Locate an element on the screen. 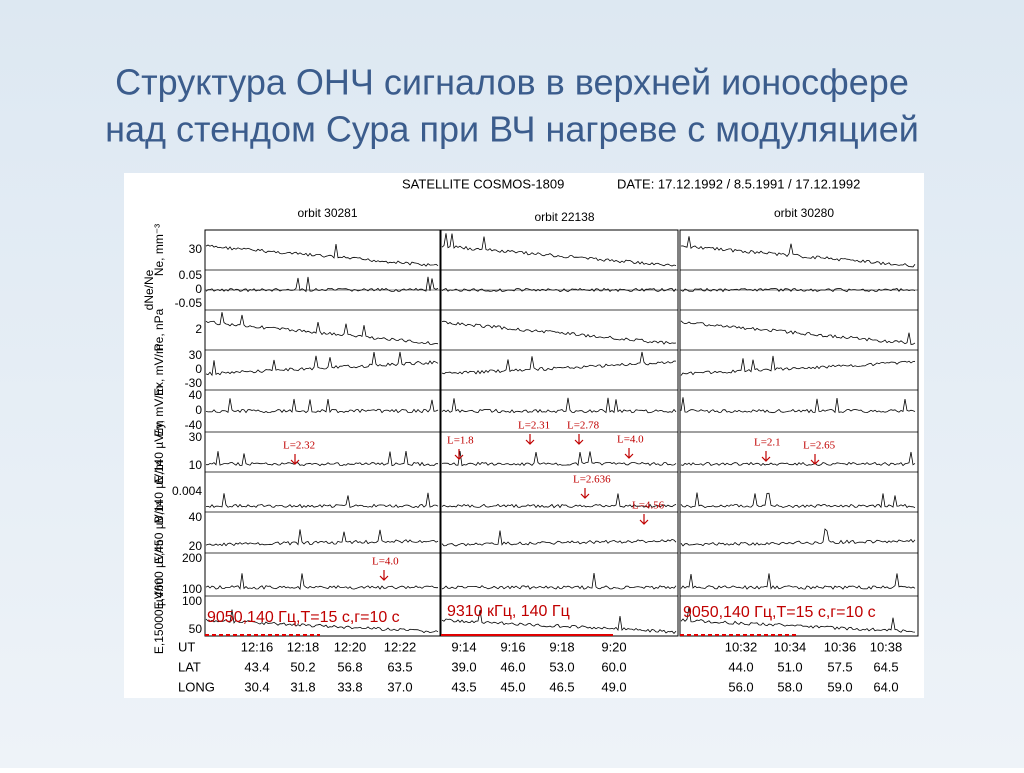  tick-label: -0.05 is located at coordinates (189, 303).